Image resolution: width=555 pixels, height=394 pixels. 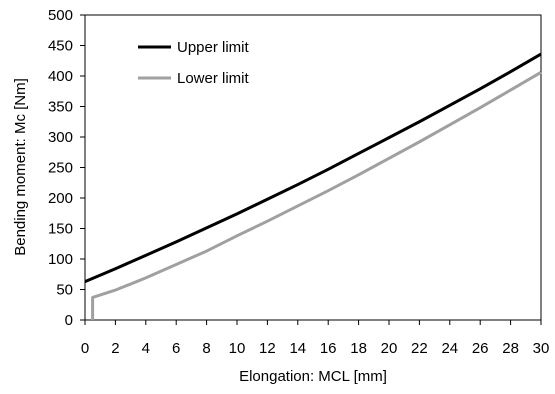 I want to click on x-tick-label: 16, so click(x=328, y=348).